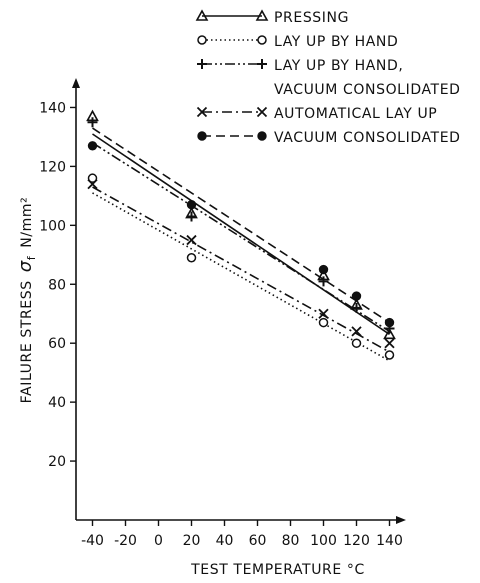  What do you see at coordinates (272, 17) in the screenshot?
I see `legend-entry-1: PRESSING` at bounding box center [272, 17].